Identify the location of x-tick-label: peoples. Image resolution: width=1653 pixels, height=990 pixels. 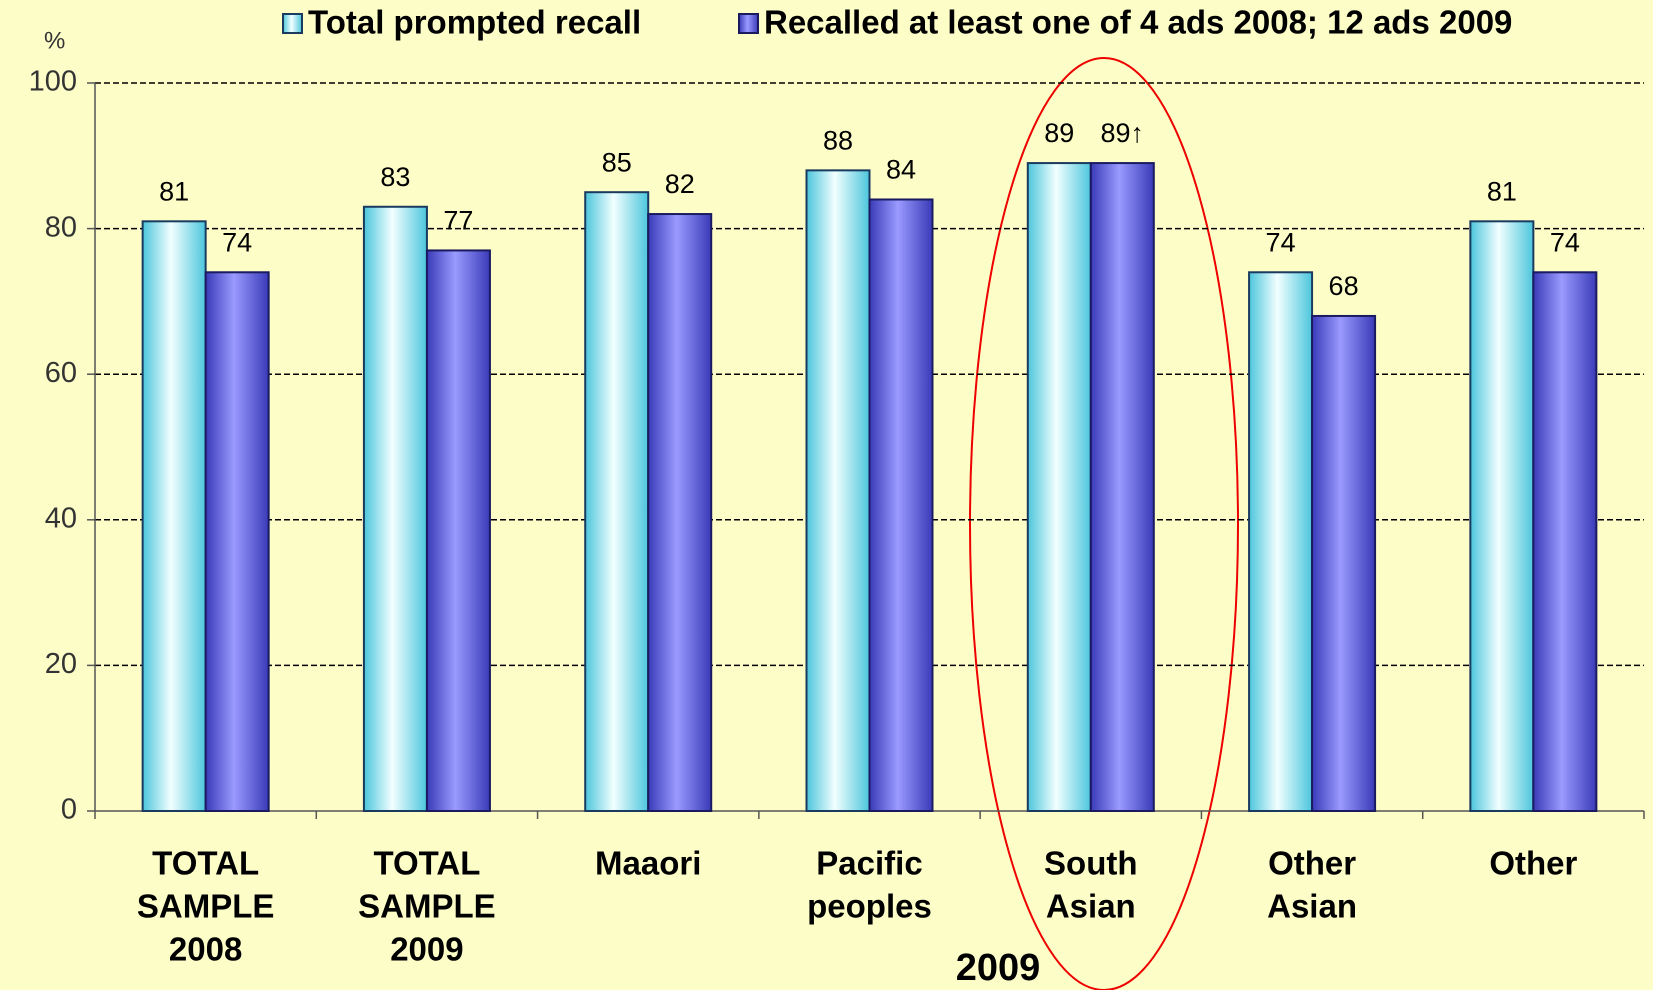
(869, 906).